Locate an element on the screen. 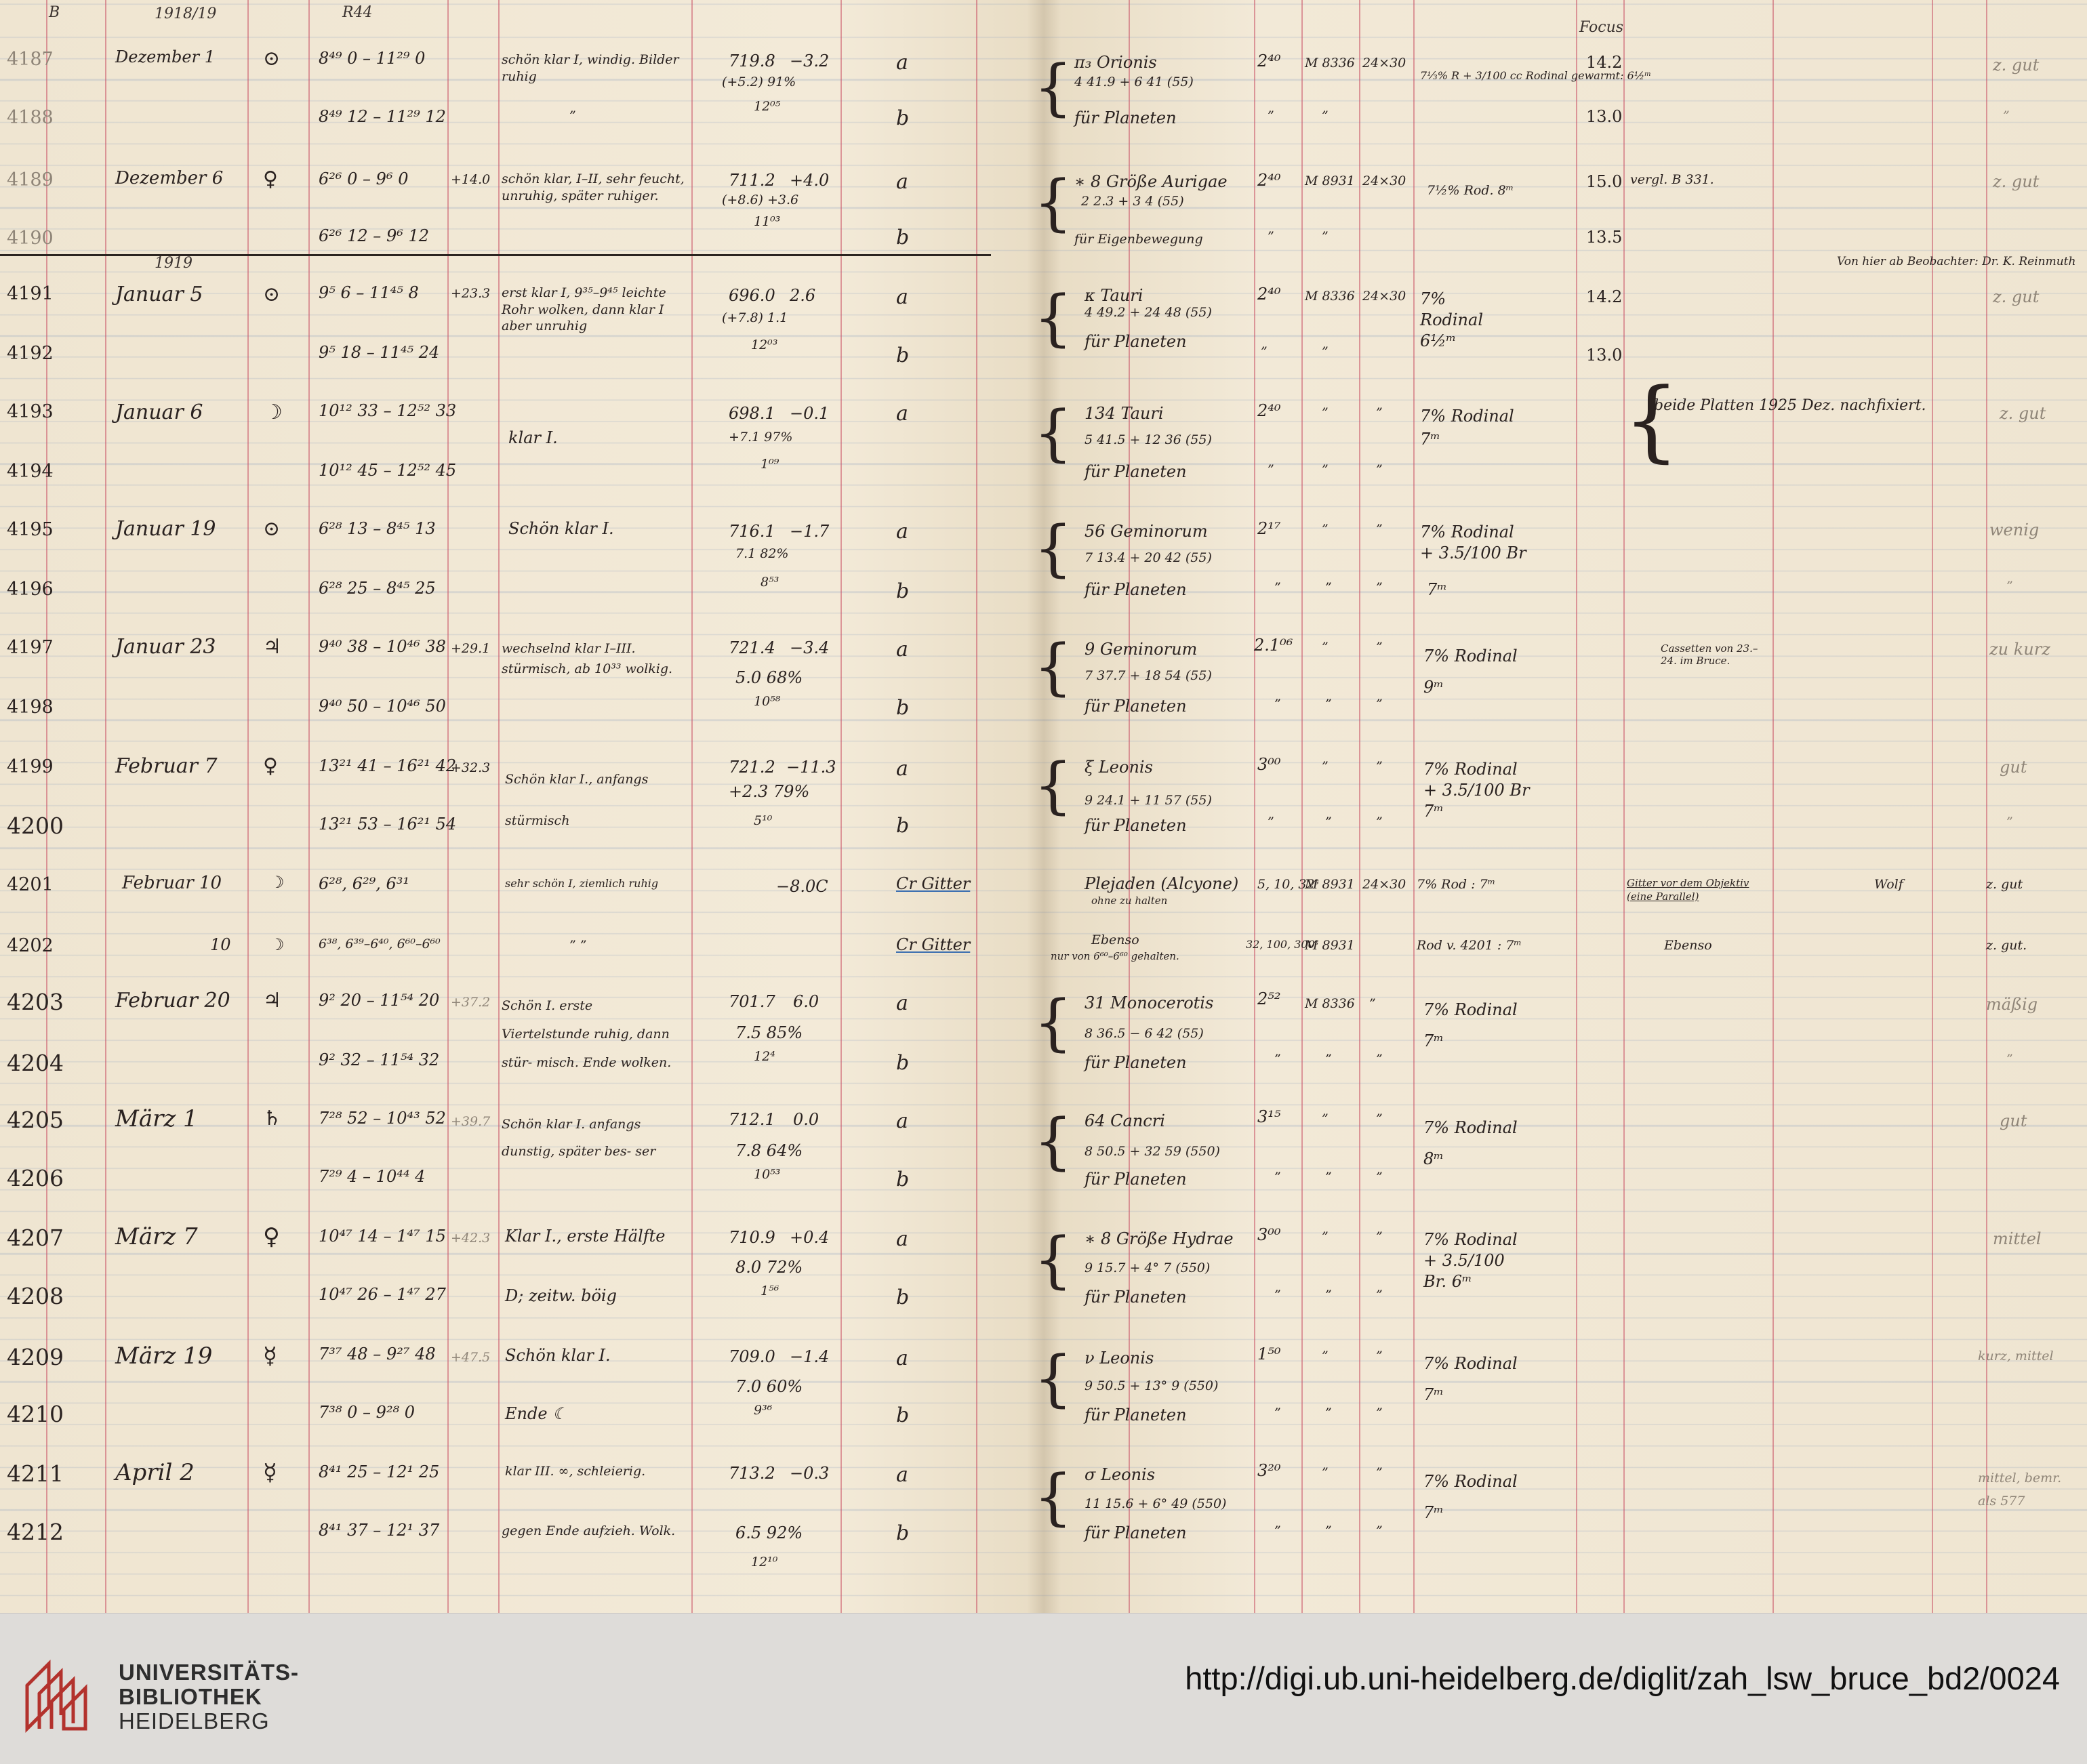 The image size is (2087, 1764). entry-weather: schön klar I, windig. Bilder ruhig is located at coordinates (591, 68).